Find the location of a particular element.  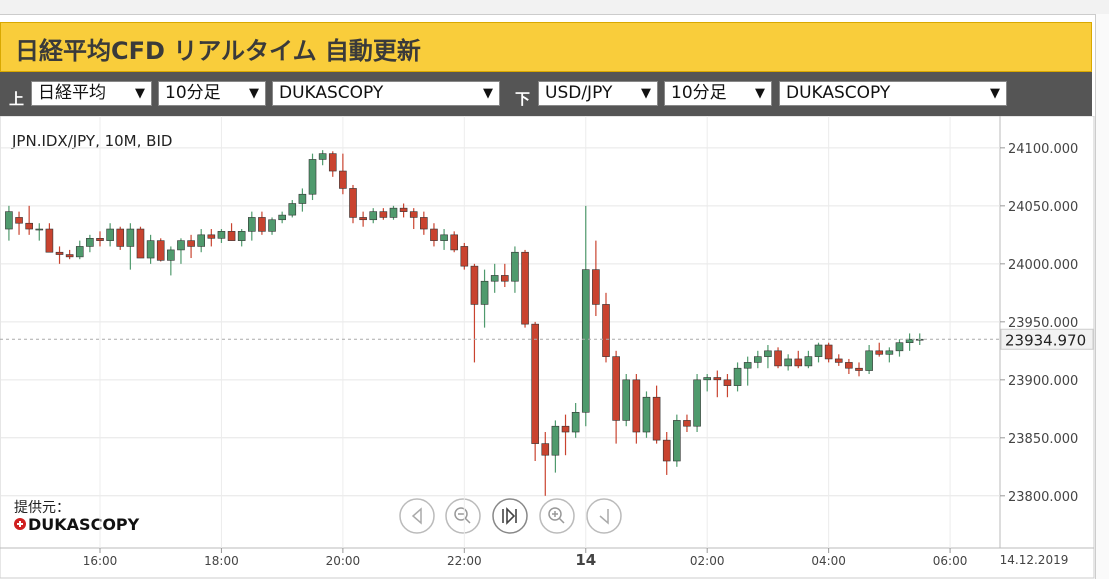

header: 日経平均CFD リアルタイム 自動更新 is located at coordinates (546, 47).